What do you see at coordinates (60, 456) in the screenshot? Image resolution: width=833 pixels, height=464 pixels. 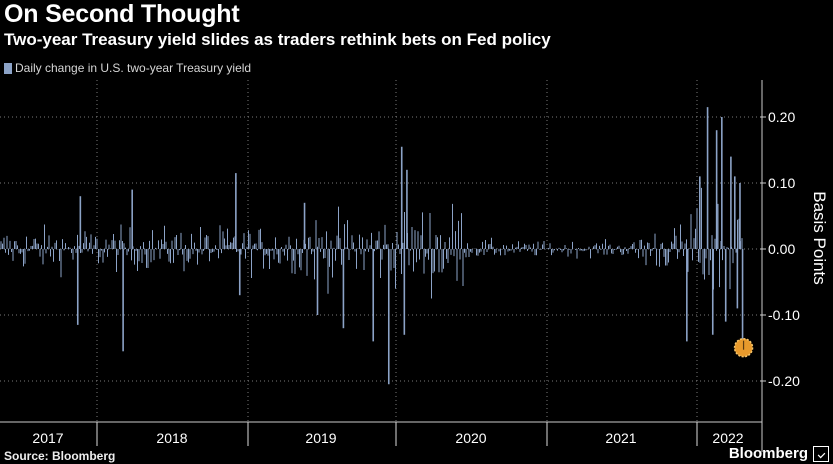 I see `source-note: Source: Bloomberg` at bounding box center [60, 456].